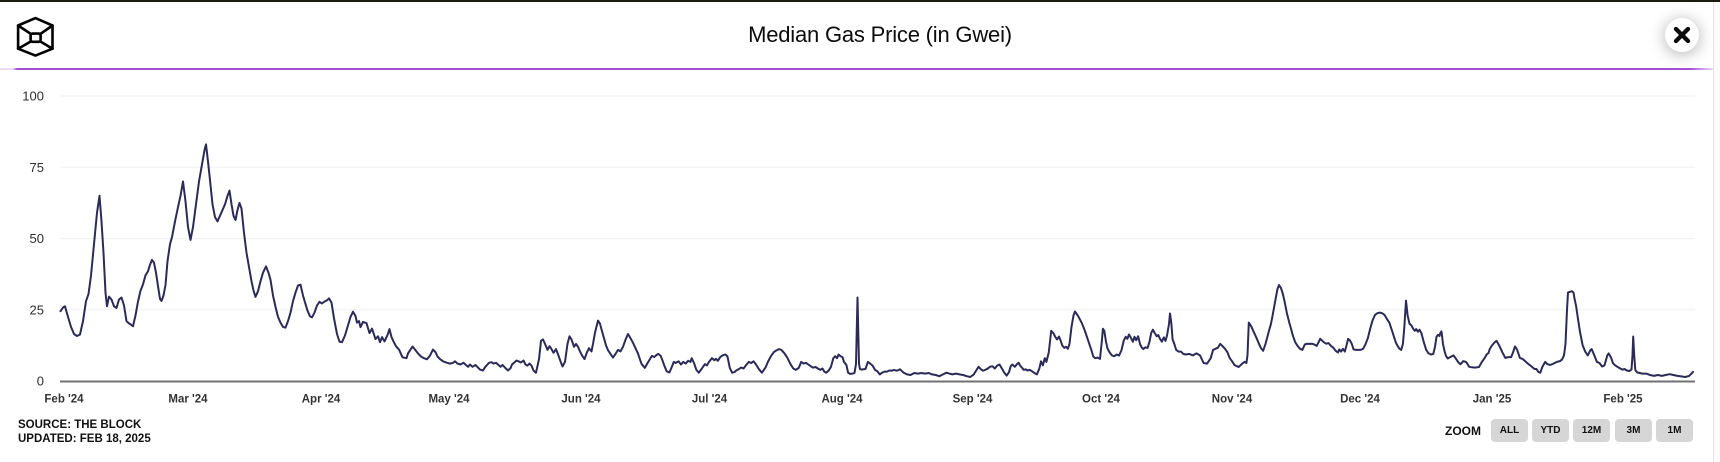 The height and width of the screenshot is (462, 1720). What do you see at coordinates (710, 399) in the screenshot?
I see `svg-text: Jul '24` at bounding box center [710, 399].